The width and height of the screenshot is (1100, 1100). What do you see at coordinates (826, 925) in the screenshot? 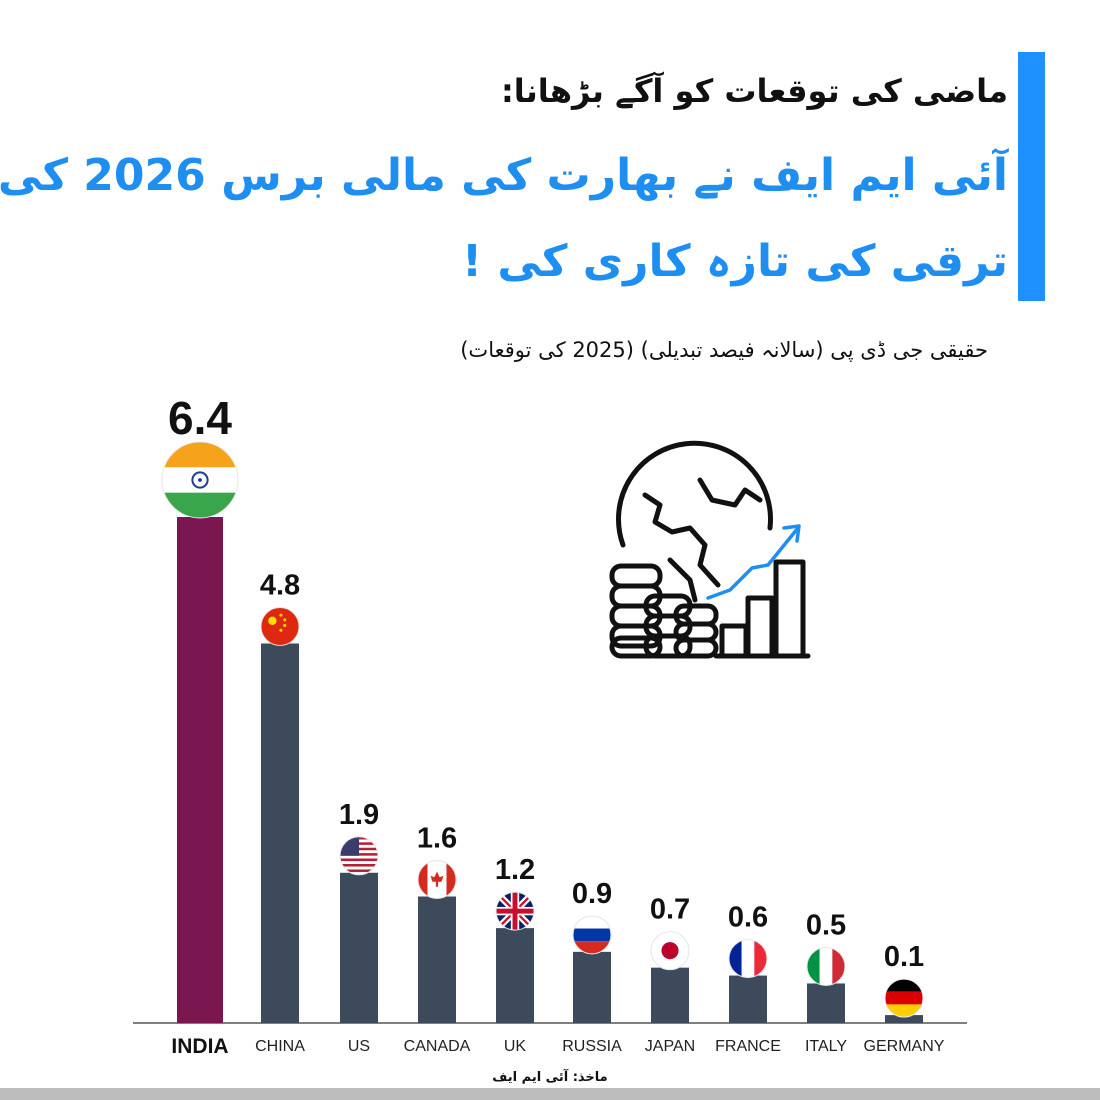
I see `value-label-italy: 0.5` at bounding box center [826, 925].